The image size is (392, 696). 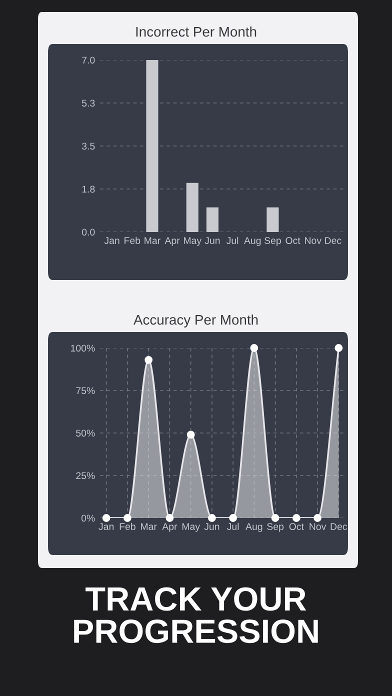 I want to click on y-tick-label: 0%, so click(x=88, y=518).